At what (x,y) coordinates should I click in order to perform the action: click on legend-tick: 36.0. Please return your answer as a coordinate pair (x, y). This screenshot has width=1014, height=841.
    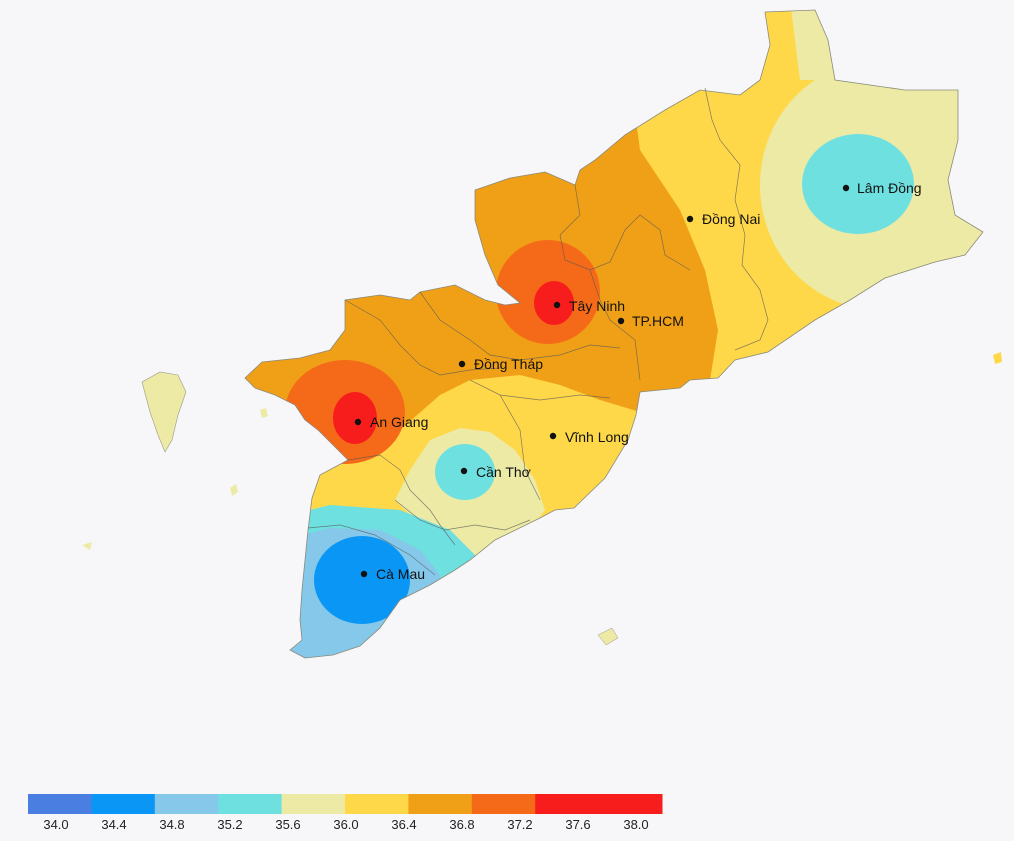
    Looking at the image, I should click on (345, 824).